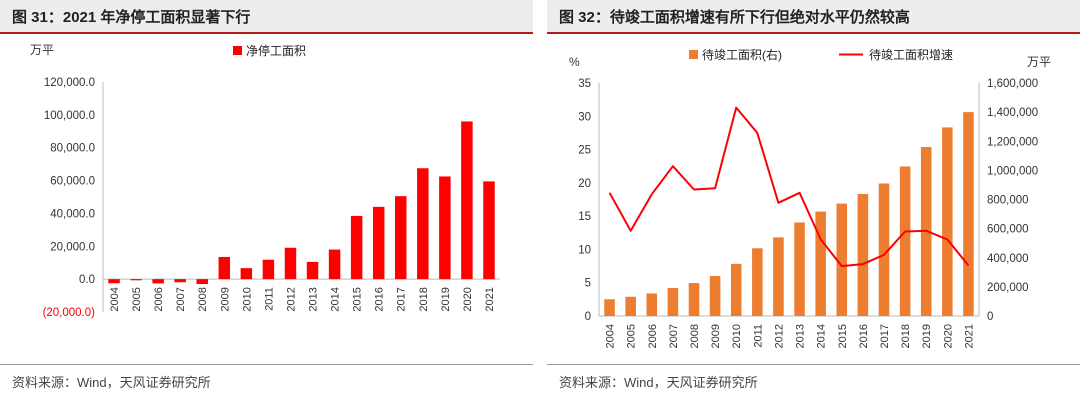 Image resolution: width=1080 pixels, height=401 pixels. I want to click on left-x-tick-label: 2005, so click(137, 299).